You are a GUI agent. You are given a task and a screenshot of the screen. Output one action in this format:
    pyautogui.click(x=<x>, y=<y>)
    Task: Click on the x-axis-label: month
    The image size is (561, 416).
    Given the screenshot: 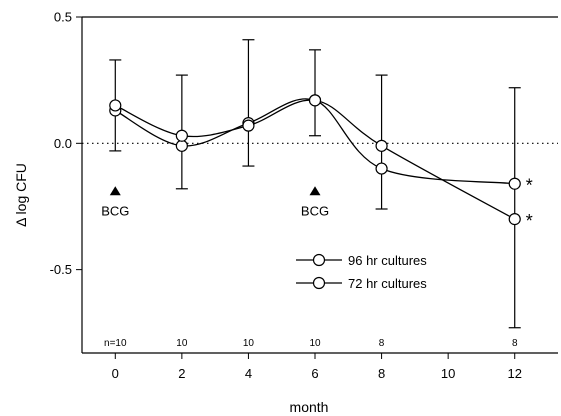 What is the action you would take?
    pyautogui.click(x=309, y=407)
    